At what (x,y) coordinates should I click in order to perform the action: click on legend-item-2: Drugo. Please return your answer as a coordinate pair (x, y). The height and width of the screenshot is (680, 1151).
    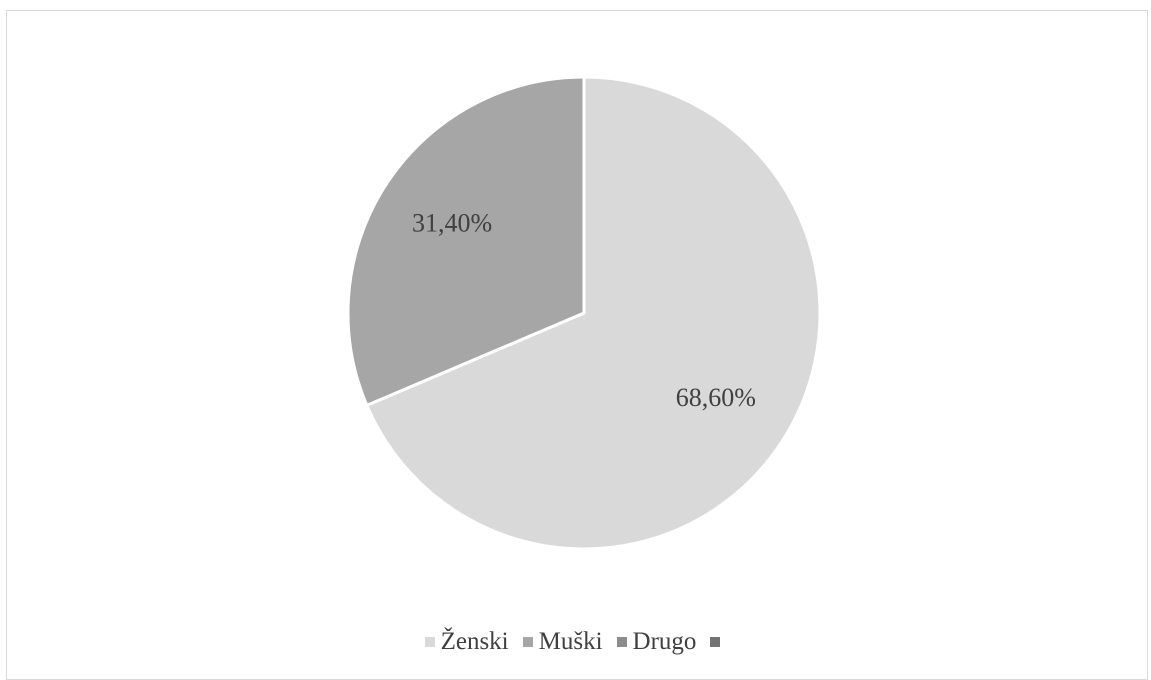
    Looking at the image, I should click on (656, 642).